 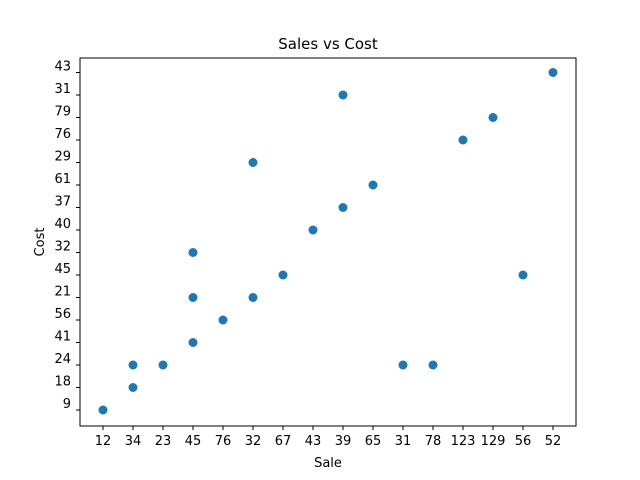 I want to click on y-tick-label: 24, so click(x=62, y=359).